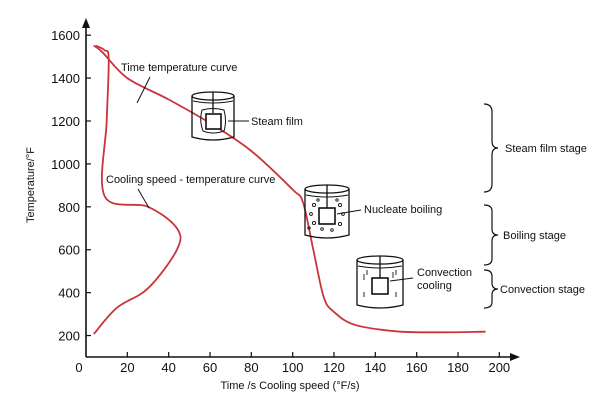 The image size is (600, 420). What do you see at coordinates (491, 235) in the screenshot?
I see `boiling-stage-brace` at bounding box center [491, 235].